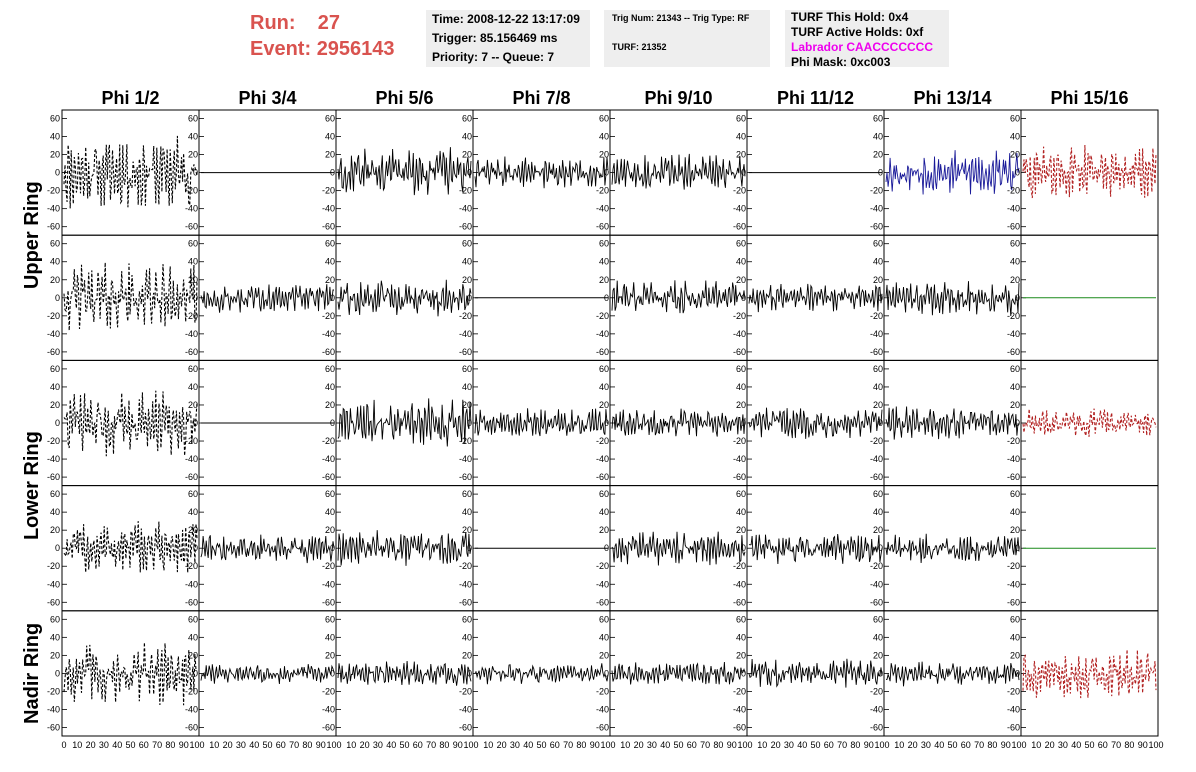  Describe the element at coordinates (267, 549) in the screenshot. I see `waveform-trace-r4-c2` at that location.